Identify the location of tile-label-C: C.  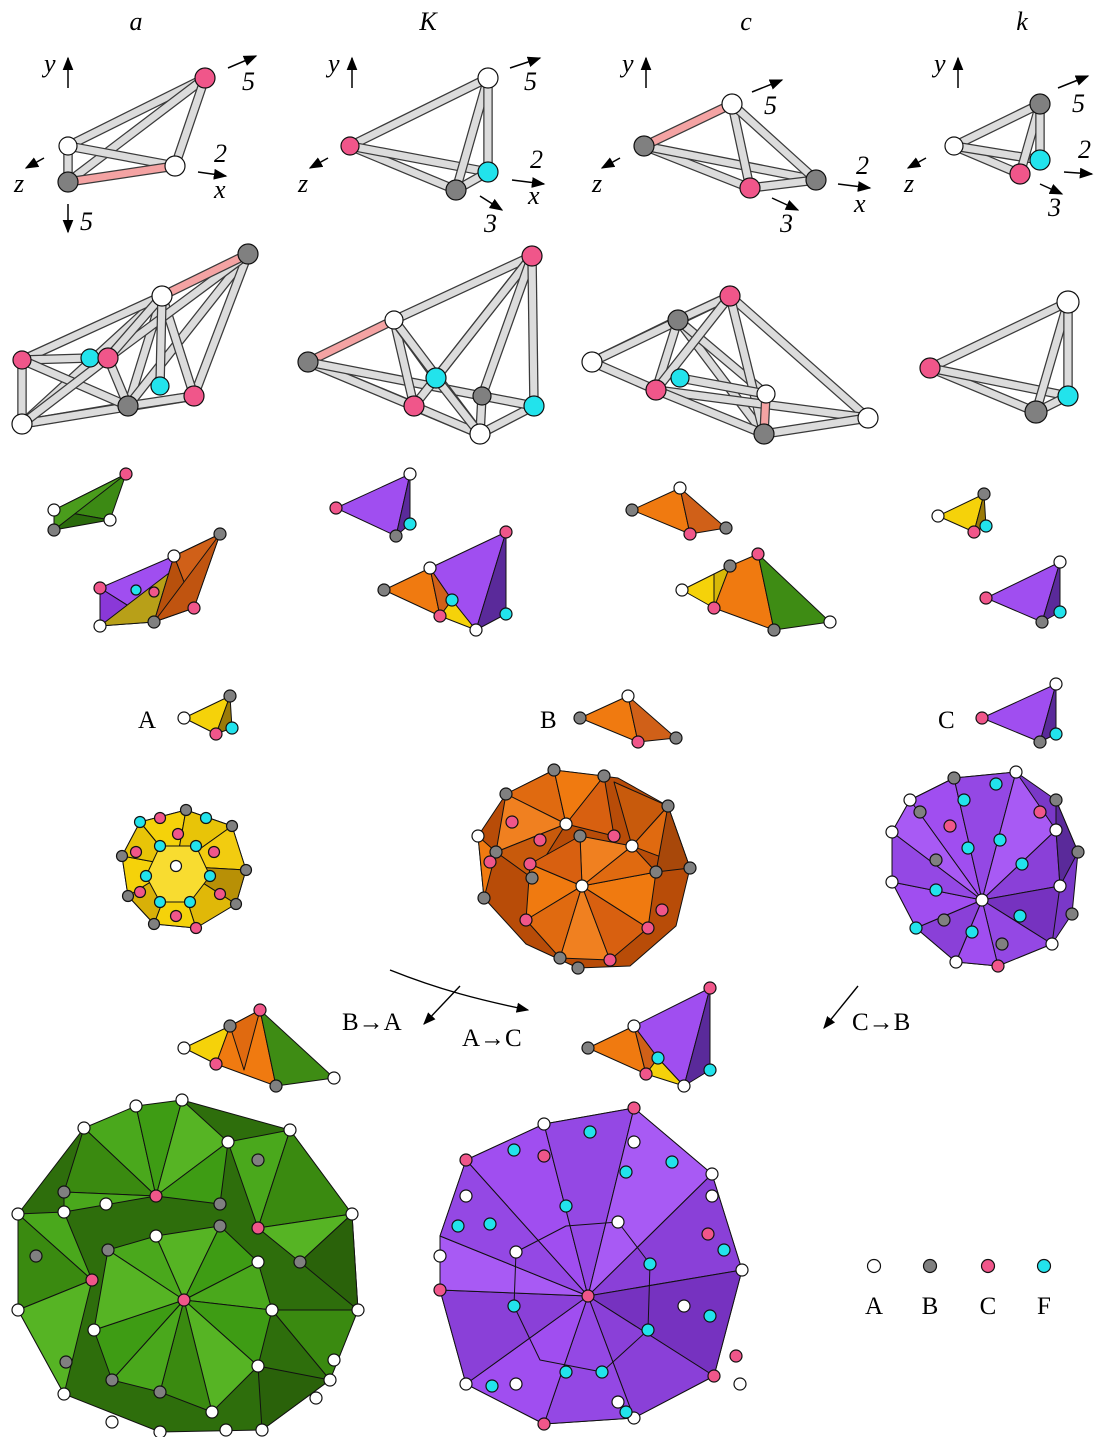
(946, 720).